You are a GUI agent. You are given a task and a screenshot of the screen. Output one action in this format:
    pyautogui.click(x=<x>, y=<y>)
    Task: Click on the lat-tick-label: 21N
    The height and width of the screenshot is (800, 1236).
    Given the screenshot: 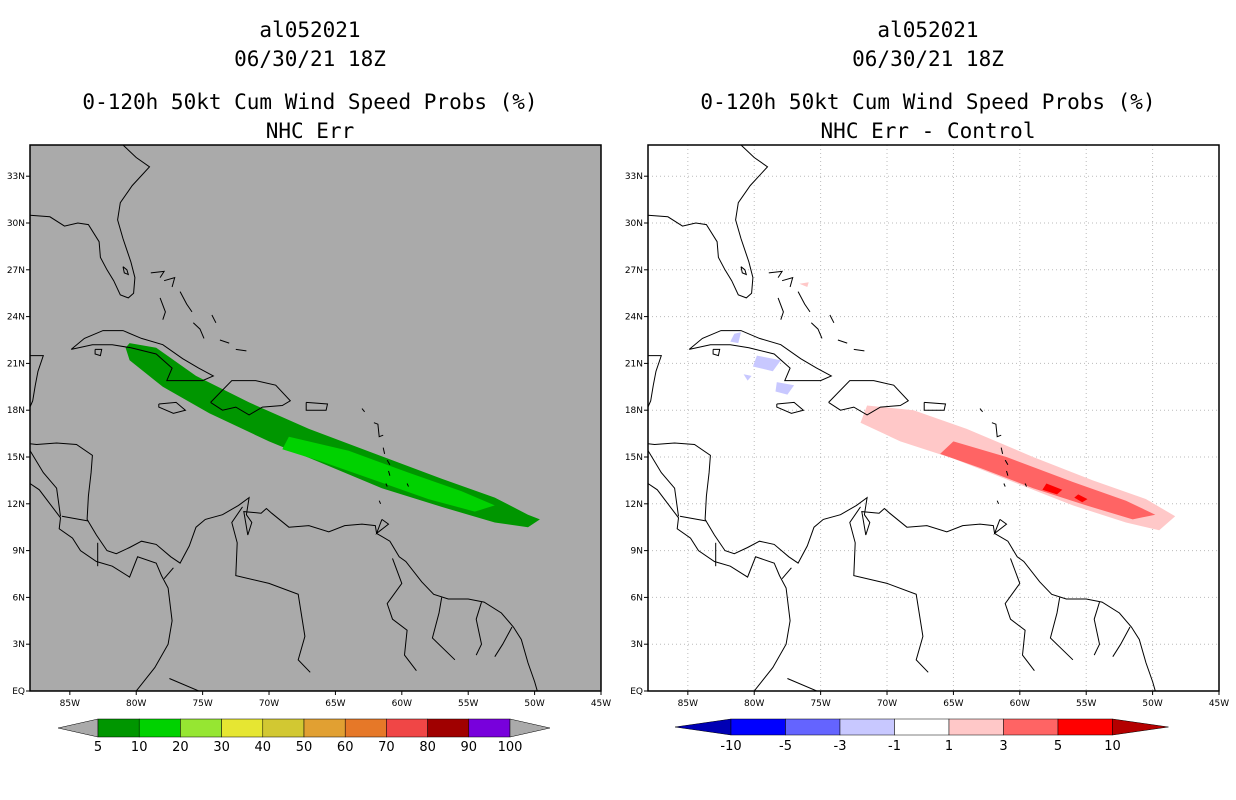 What is the action you would take?
    pyautogui.click(x=634, y=364)
    